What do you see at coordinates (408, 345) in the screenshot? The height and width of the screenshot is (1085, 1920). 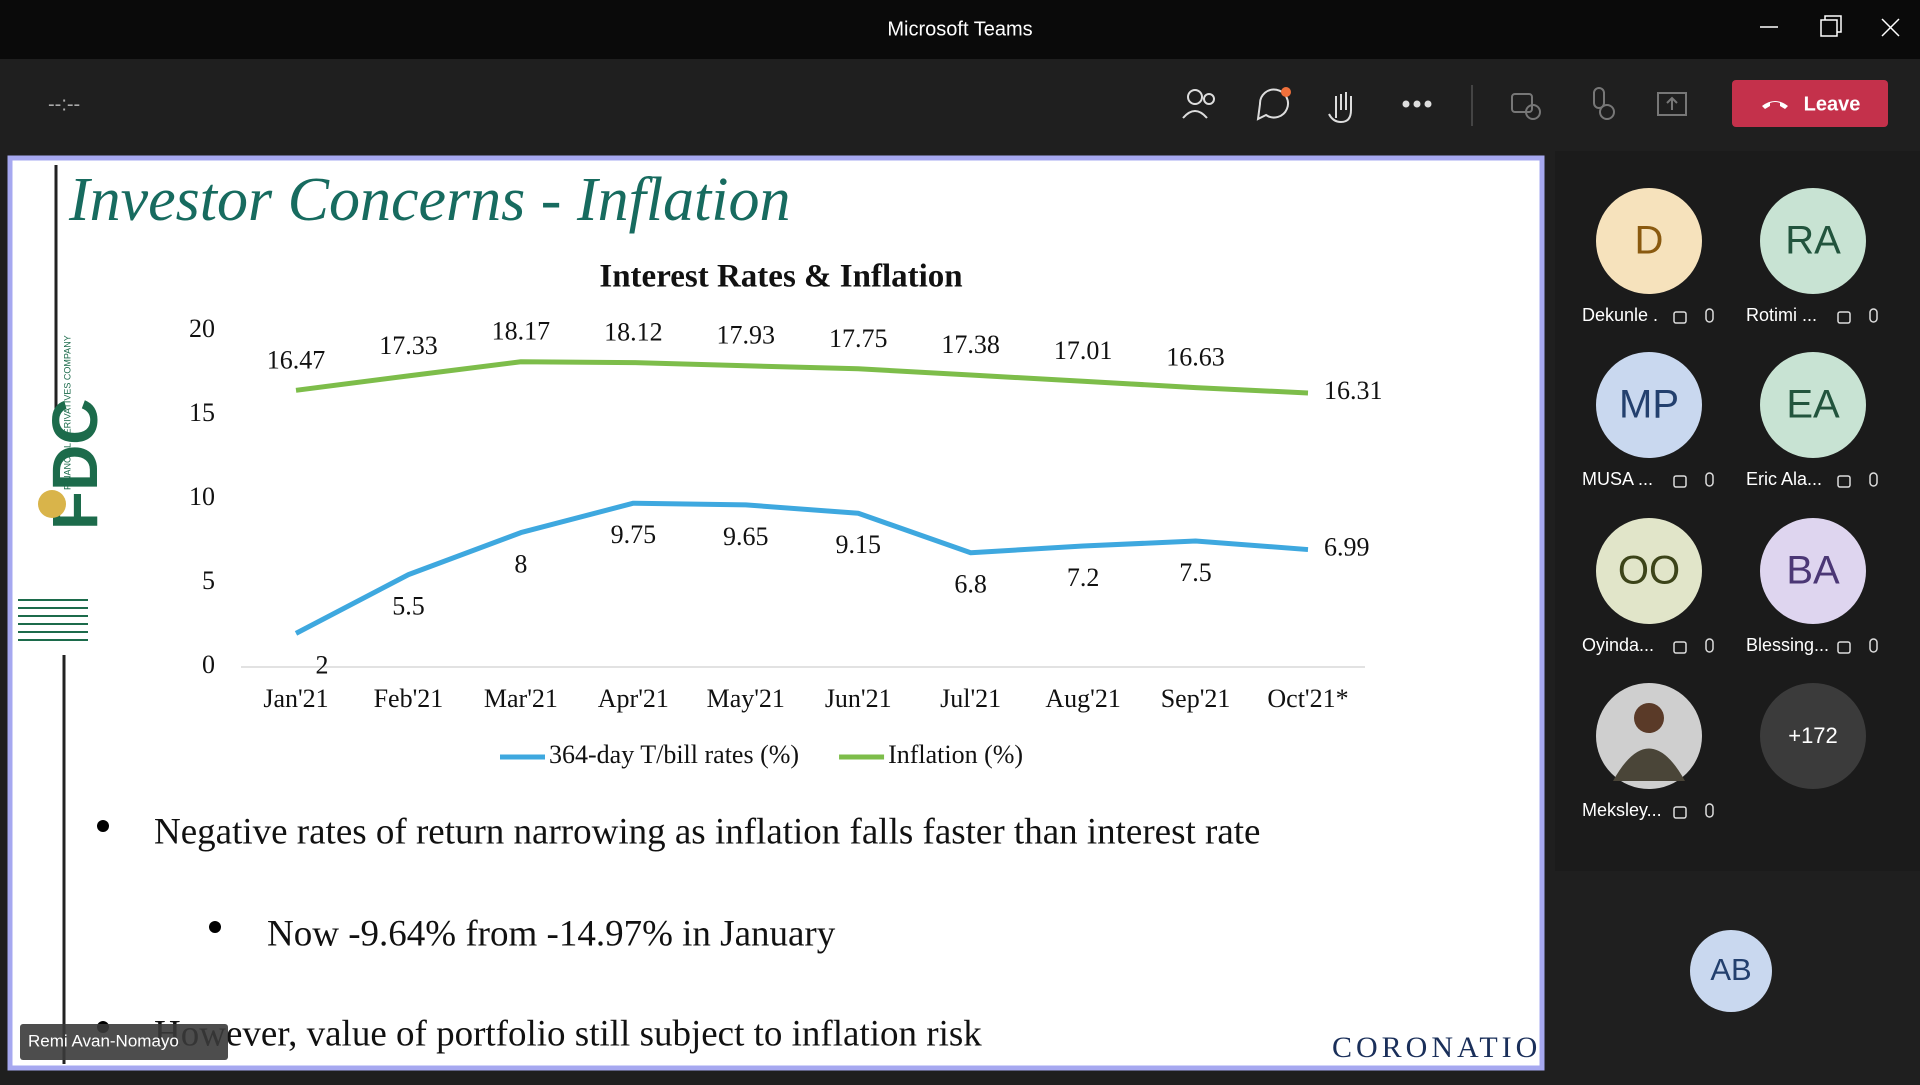 I see `data-label: 17.33` at bounding box center [408, 345].